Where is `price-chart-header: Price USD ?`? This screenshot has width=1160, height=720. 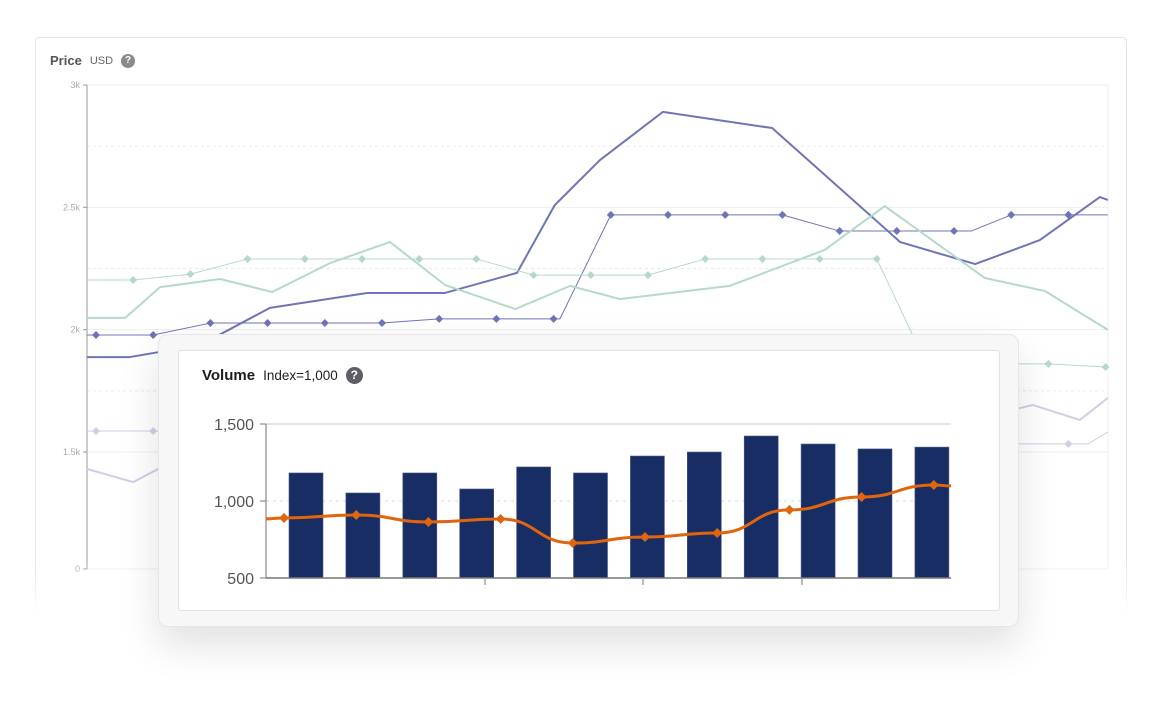
price-chart-header: Price USD ? is located at coordinates (93, 60).